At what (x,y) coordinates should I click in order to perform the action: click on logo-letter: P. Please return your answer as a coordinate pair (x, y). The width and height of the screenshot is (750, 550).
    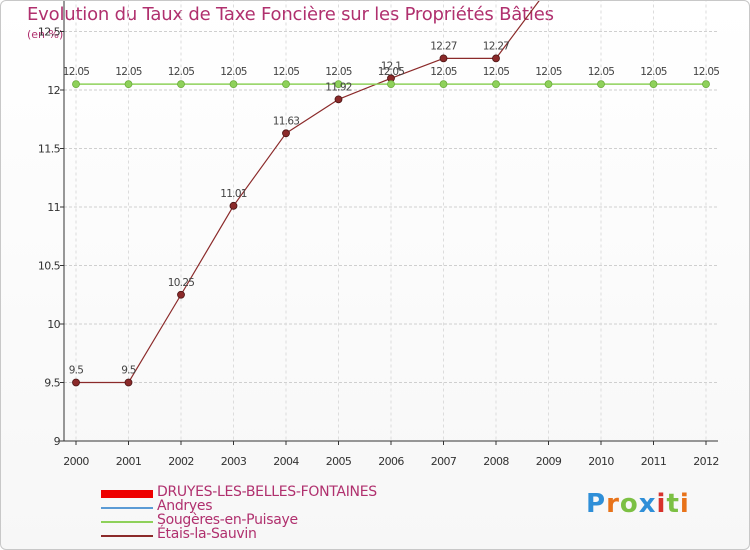
    Looking at the image, I should click on (596, 504).